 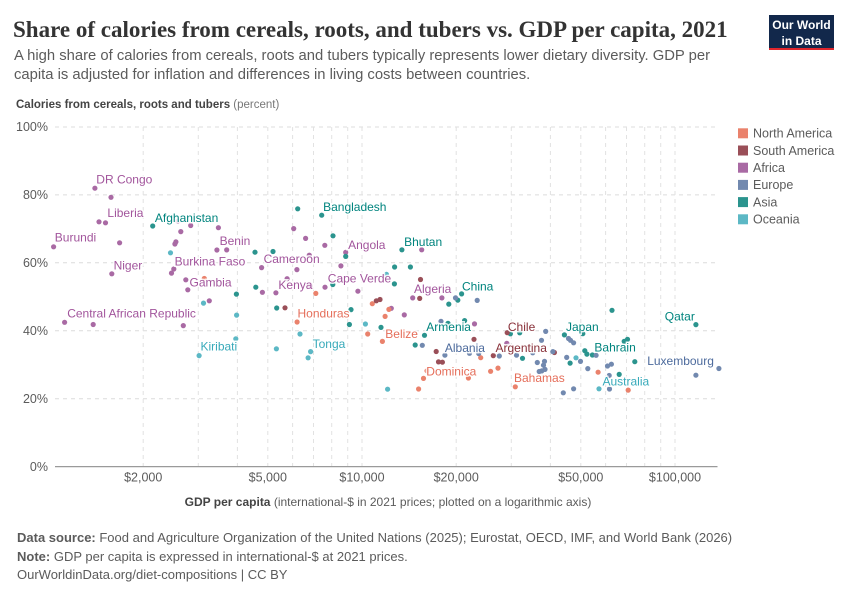 What do you see at coordinates (292, 259) in the screenshot?
I see `svg-text: Cameroon` at bounding box center [292, 259].